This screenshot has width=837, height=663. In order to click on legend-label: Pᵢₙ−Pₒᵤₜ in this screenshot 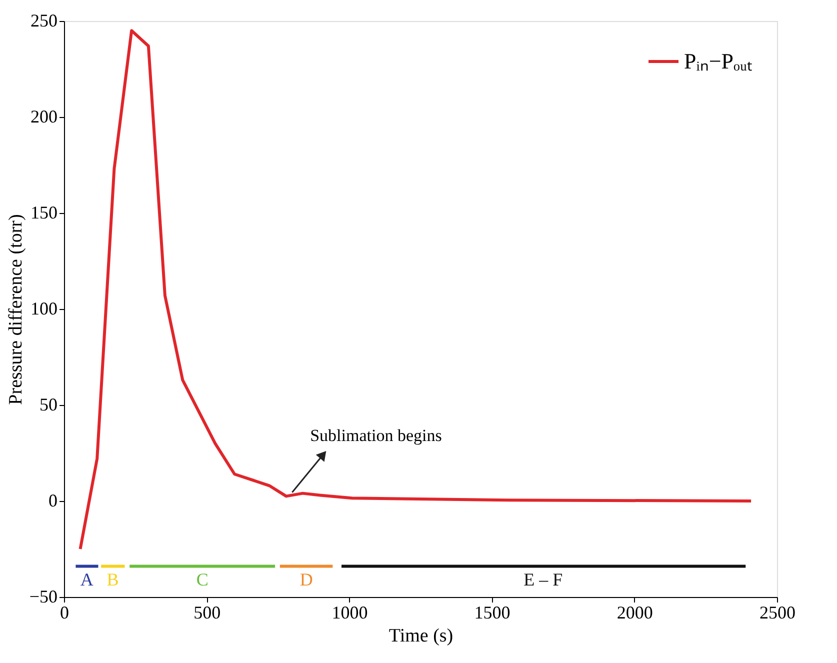, I will do `click(718, 61)`.